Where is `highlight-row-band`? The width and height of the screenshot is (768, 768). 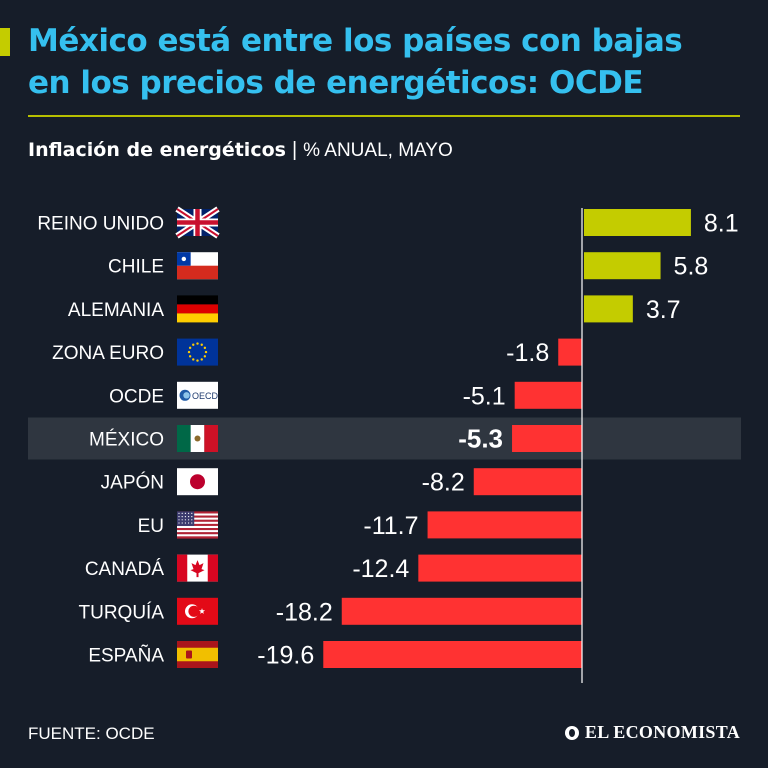 highlight-row-band is located at coordinates (384, 438).